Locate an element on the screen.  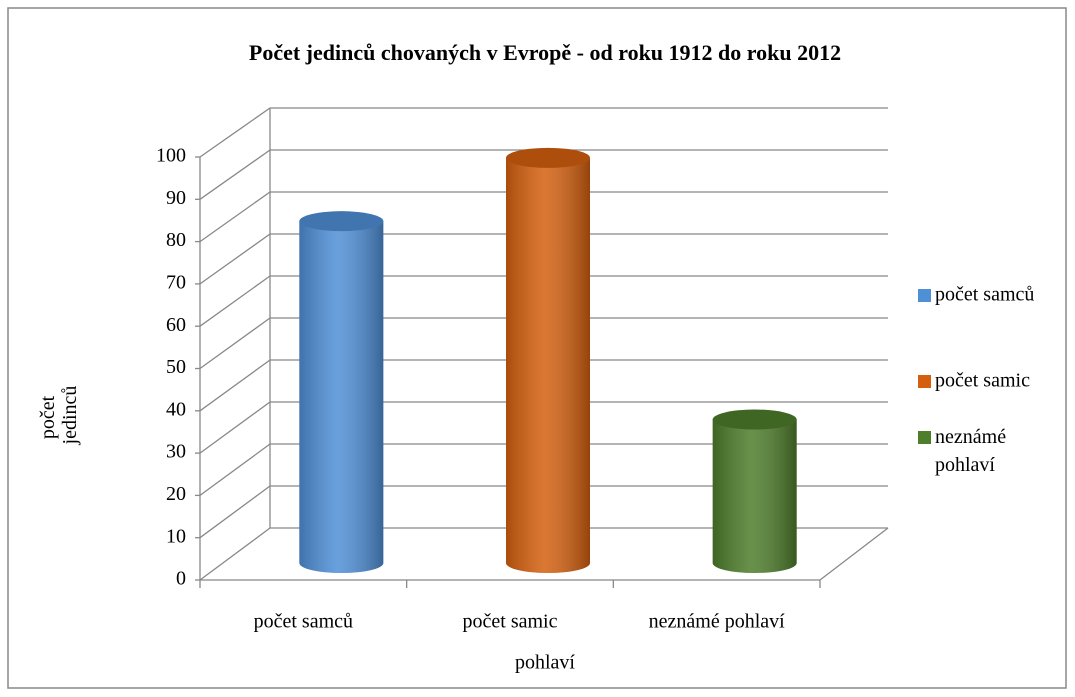
x-tick-label: neznámé pohlaví is located at coordinates (717, 622).